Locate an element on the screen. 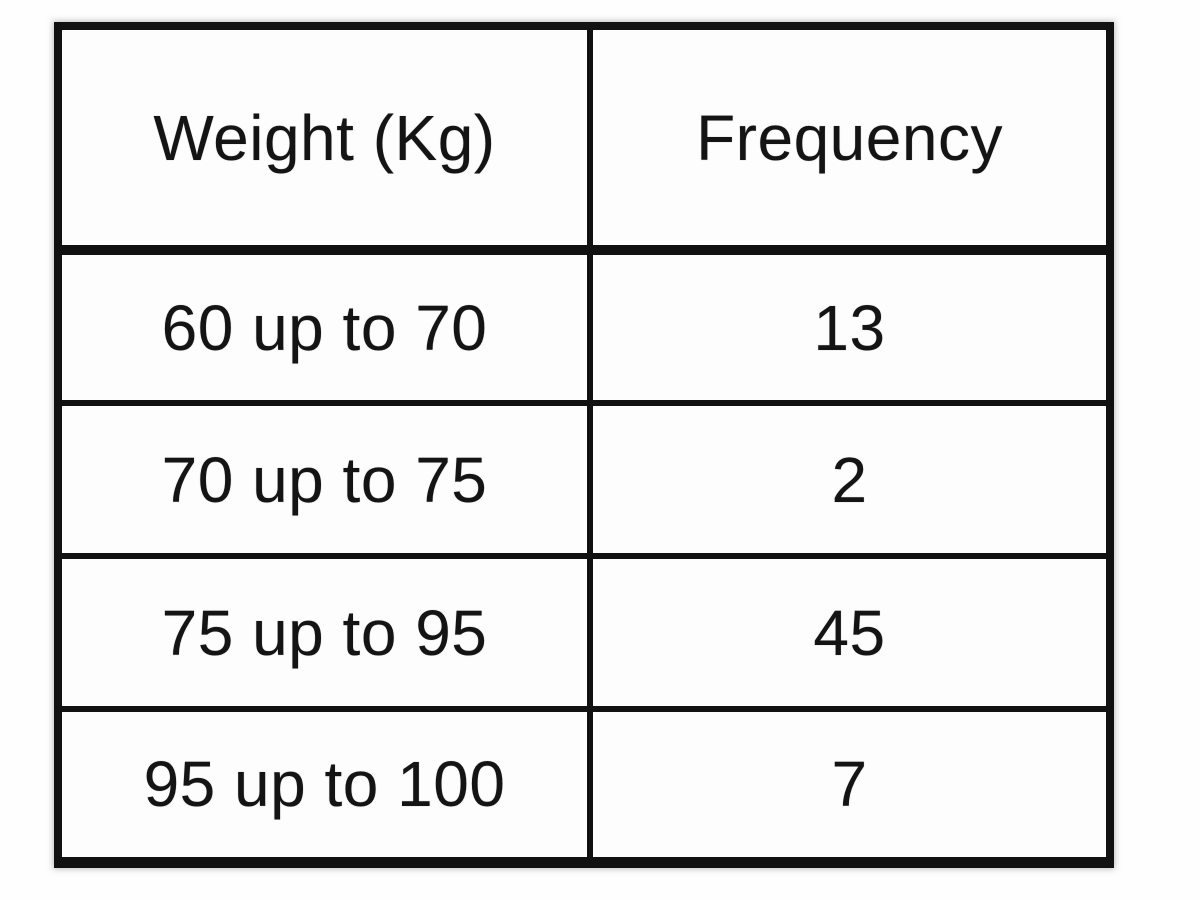 This screenshot has height=900, width=1200. weight-column-header: Weight (Kg) is located at coordinates (324, 139).